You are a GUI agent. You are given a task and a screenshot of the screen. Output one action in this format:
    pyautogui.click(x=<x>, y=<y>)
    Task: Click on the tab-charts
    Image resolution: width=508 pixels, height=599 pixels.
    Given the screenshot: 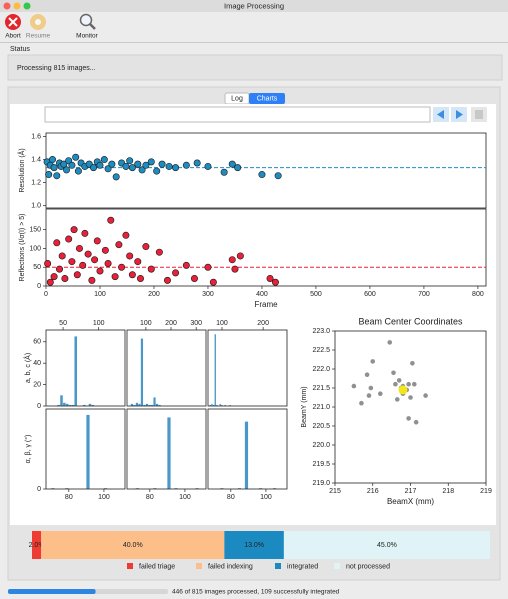 What is the action you would take?
    pyautogui.click(x=267, y=98)
    